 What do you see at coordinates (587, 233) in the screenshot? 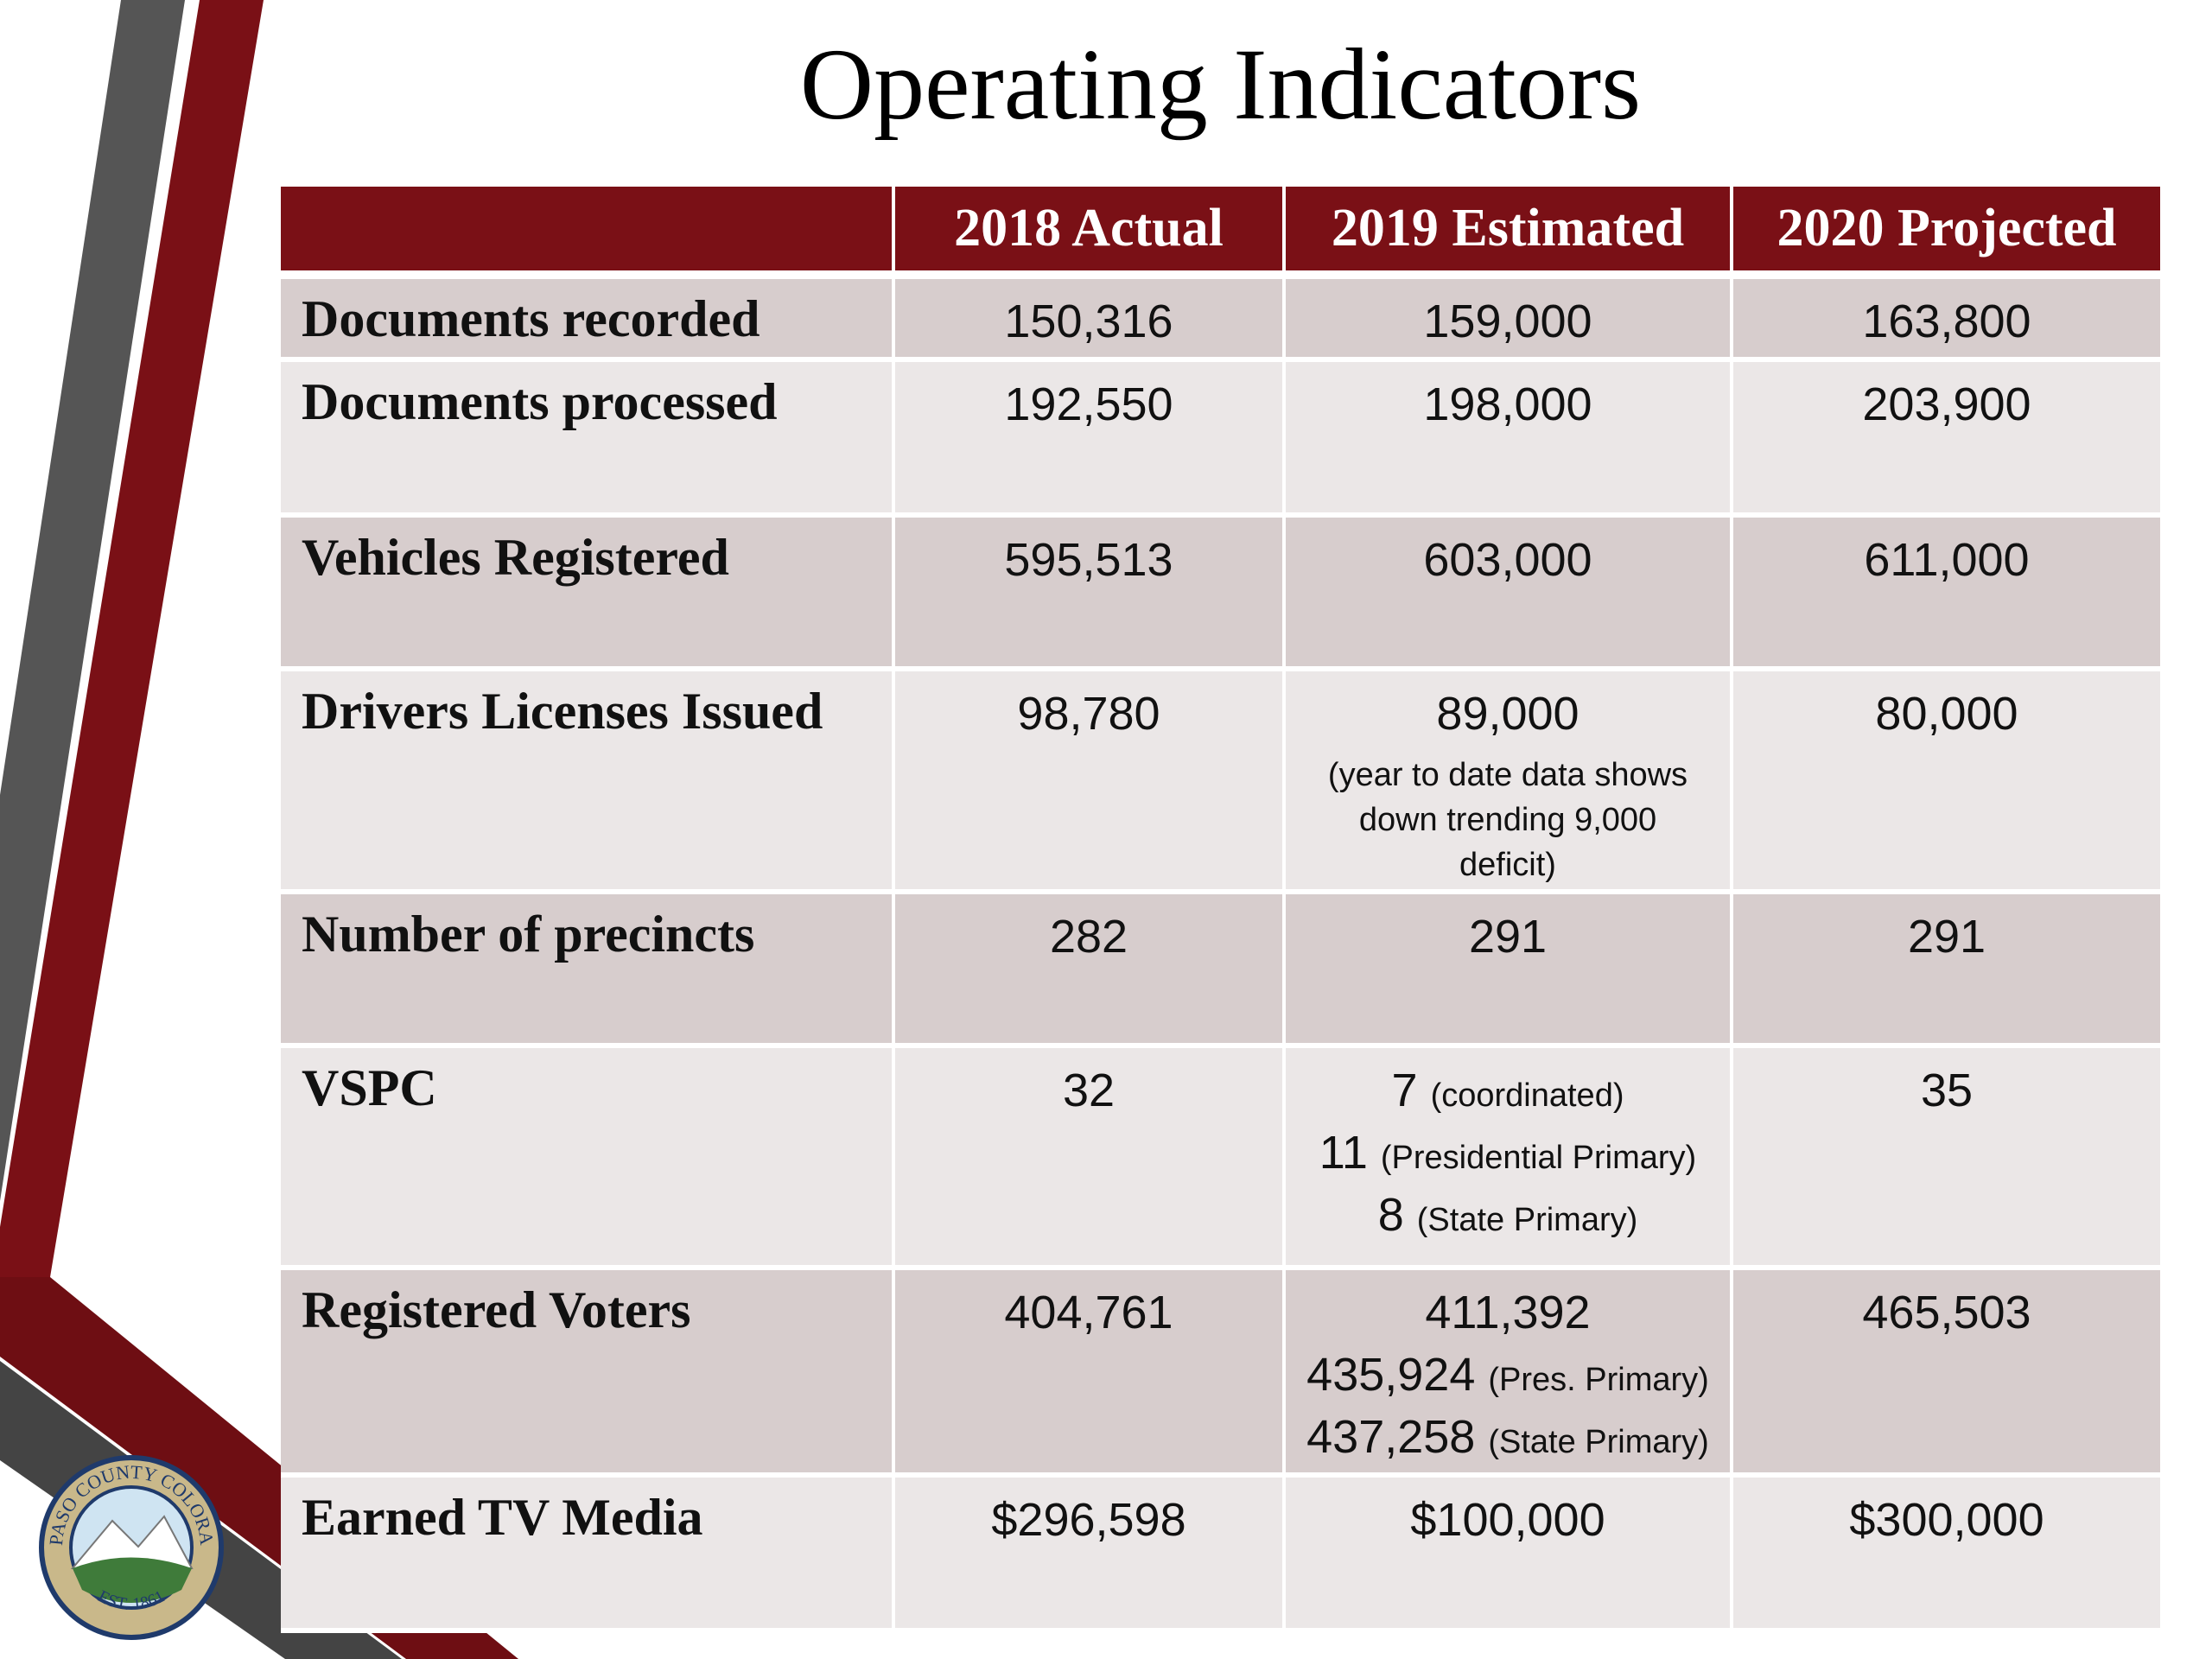
I see `header-cell` at bounding box center [587, 233].